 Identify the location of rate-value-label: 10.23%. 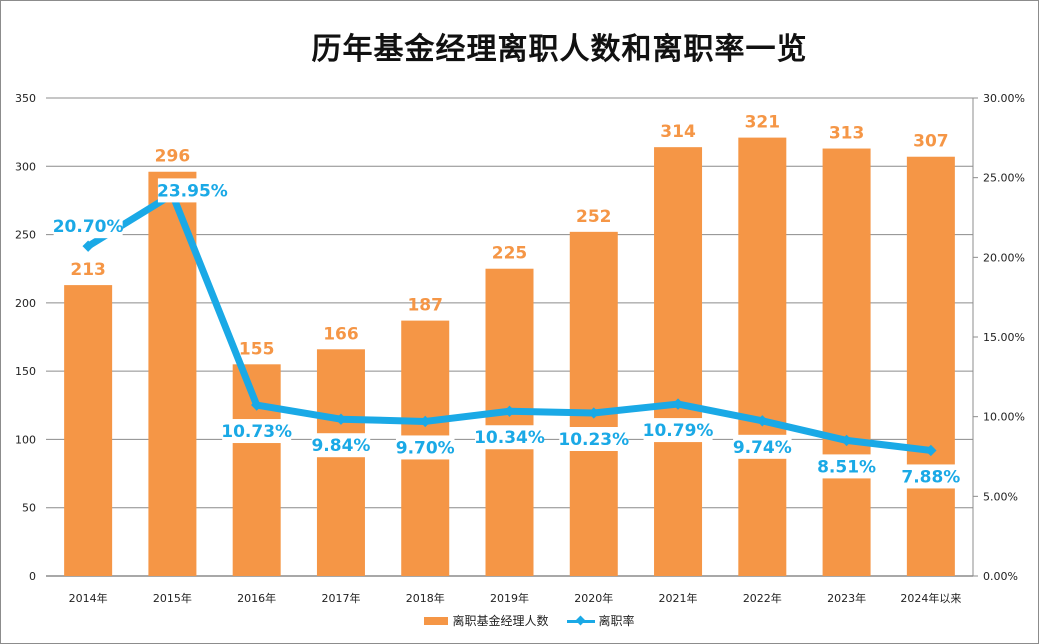
(593, 440).